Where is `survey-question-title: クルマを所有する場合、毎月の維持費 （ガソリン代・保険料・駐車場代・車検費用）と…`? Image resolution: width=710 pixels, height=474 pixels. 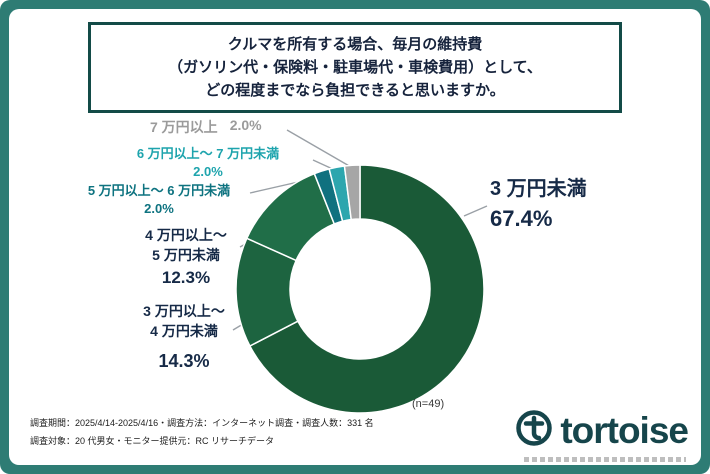
survey-question-title: クルマを所有する場合、毎月の維持費 （ガソリン代・保険料・駐車場代・車検費用）と… is located at coordinates (355, 67).